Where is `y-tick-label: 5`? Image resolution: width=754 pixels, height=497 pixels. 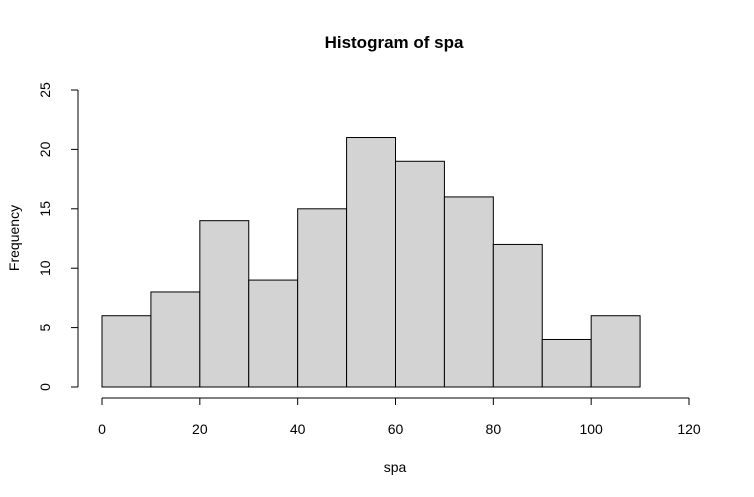
y-tick-label: 5 is located at coordinates (45, 327).